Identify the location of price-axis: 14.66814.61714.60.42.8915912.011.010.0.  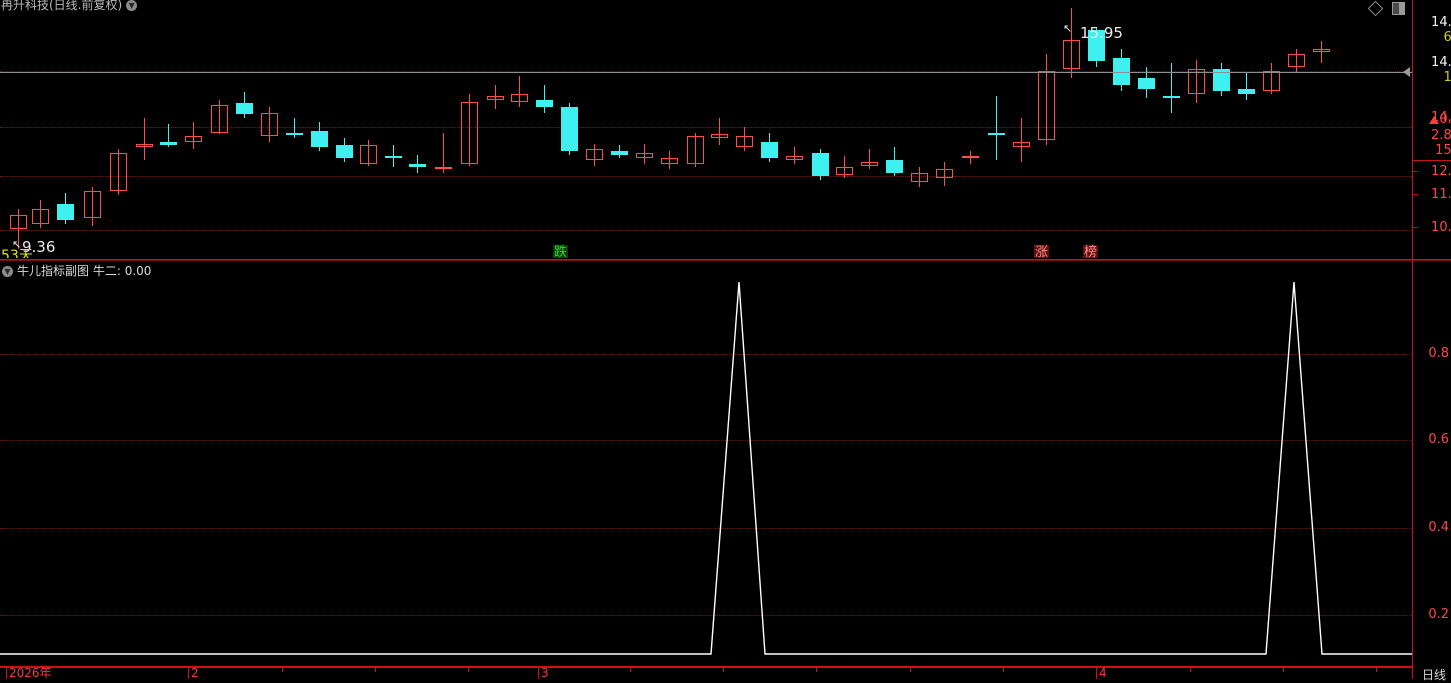
(1432, 129).